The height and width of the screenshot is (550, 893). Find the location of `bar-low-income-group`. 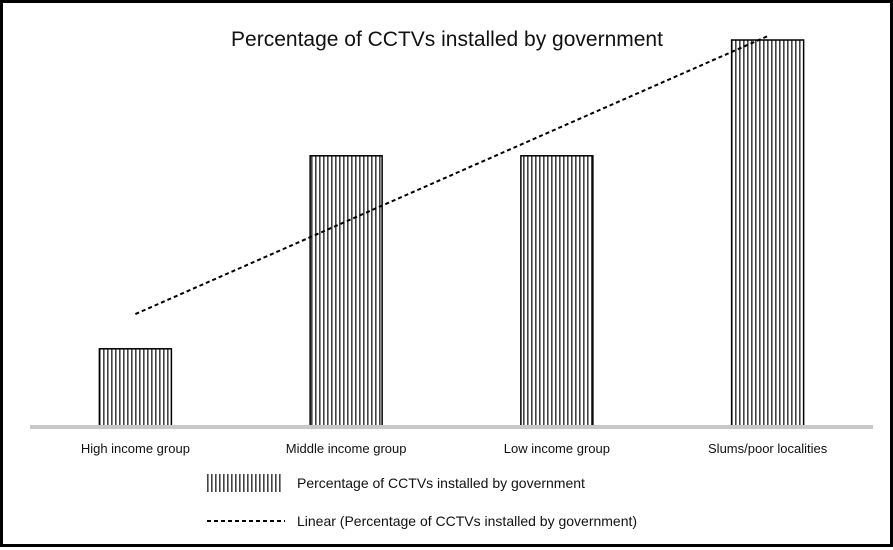

bar-low-income-group is located at coordinates (557, 291).